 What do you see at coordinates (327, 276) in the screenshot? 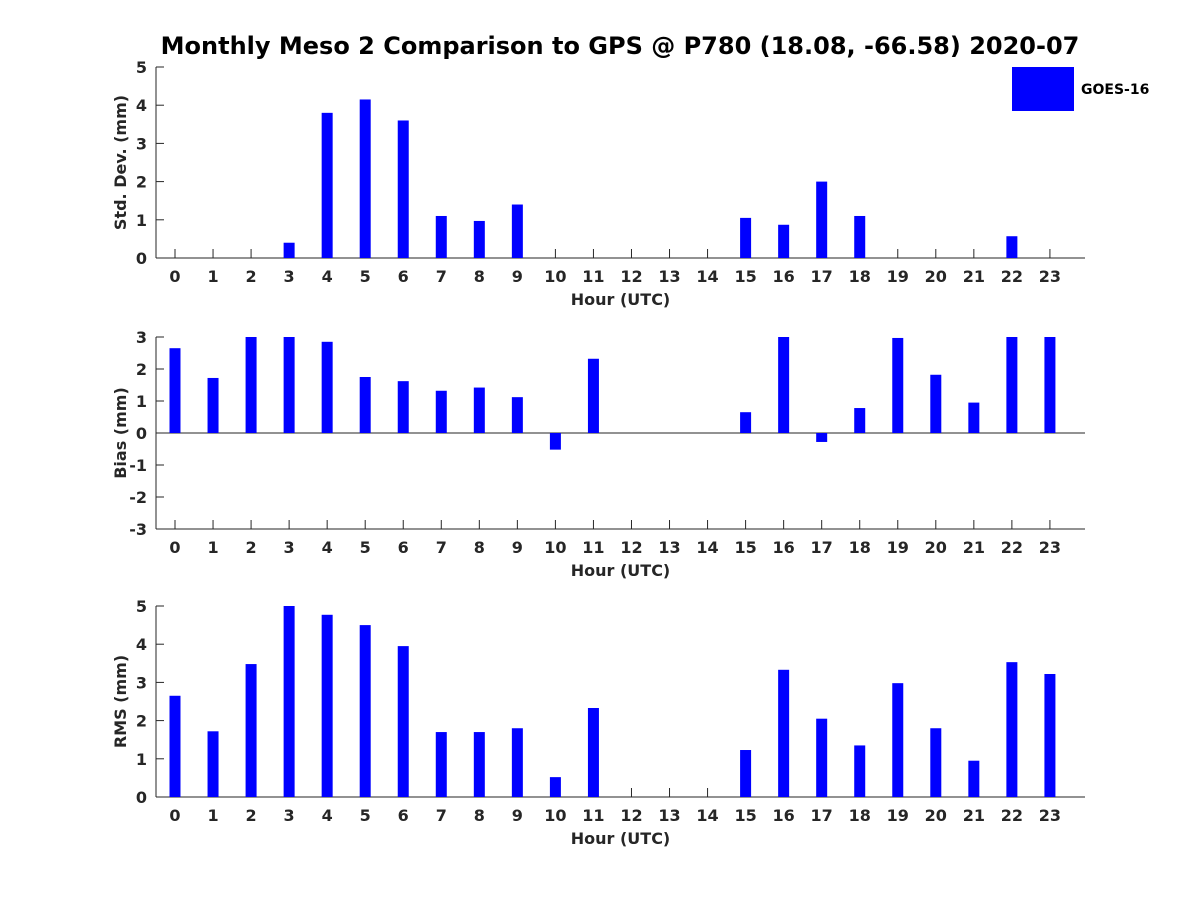
I see `std-dev-xtick-label: 4` at bounding box center [327, 276].